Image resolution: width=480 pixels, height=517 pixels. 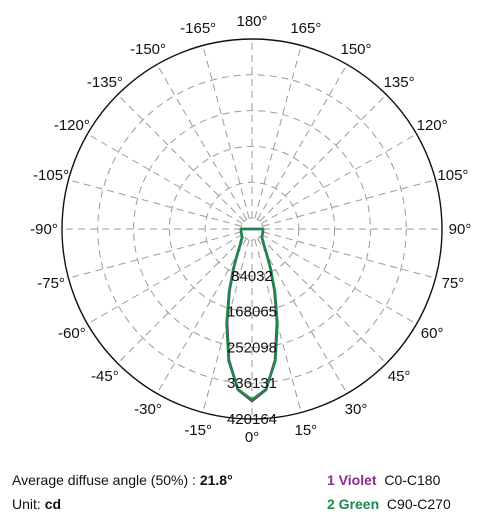 I want to click on polar-series, so click(x=252, y=315).